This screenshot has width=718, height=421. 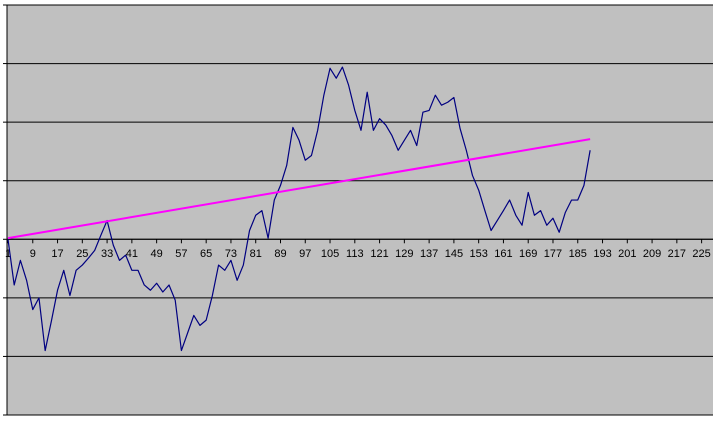 I want to click on x-tick-label: 145, so click(x=454, y=254).